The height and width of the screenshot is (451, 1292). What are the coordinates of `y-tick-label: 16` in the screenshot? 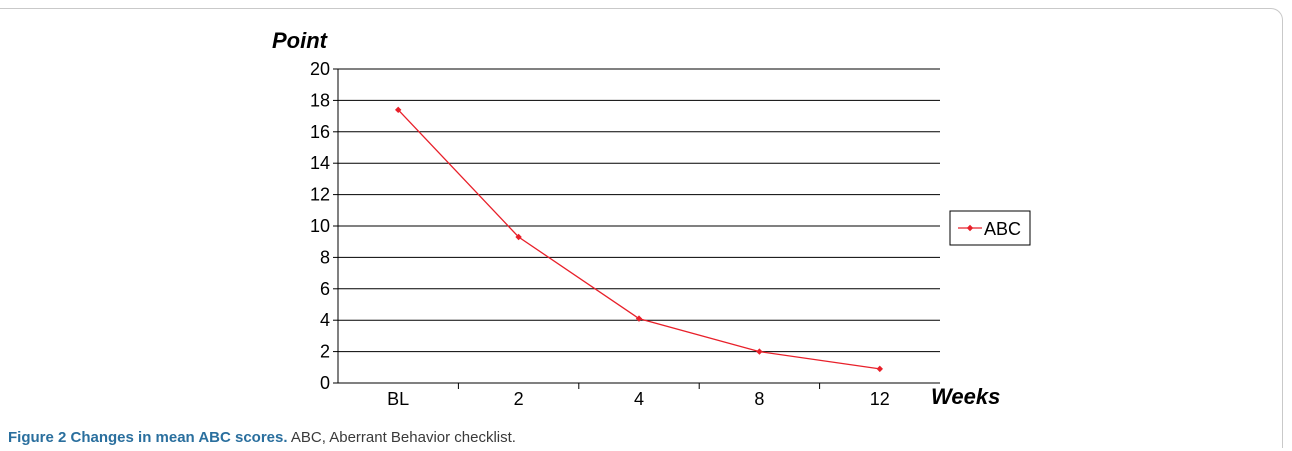 It's located at (320, 132).